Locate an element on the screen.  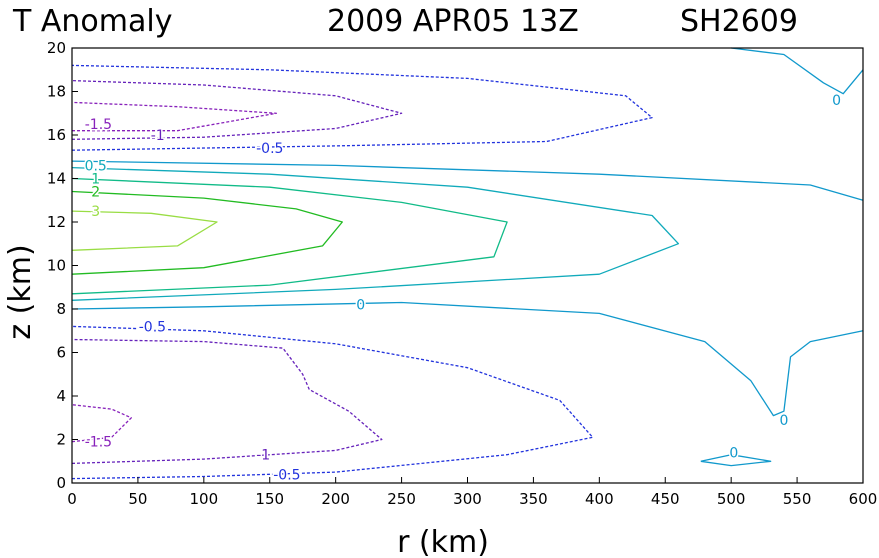
y-tick-label: 4 is located at coordinates (61, 396).